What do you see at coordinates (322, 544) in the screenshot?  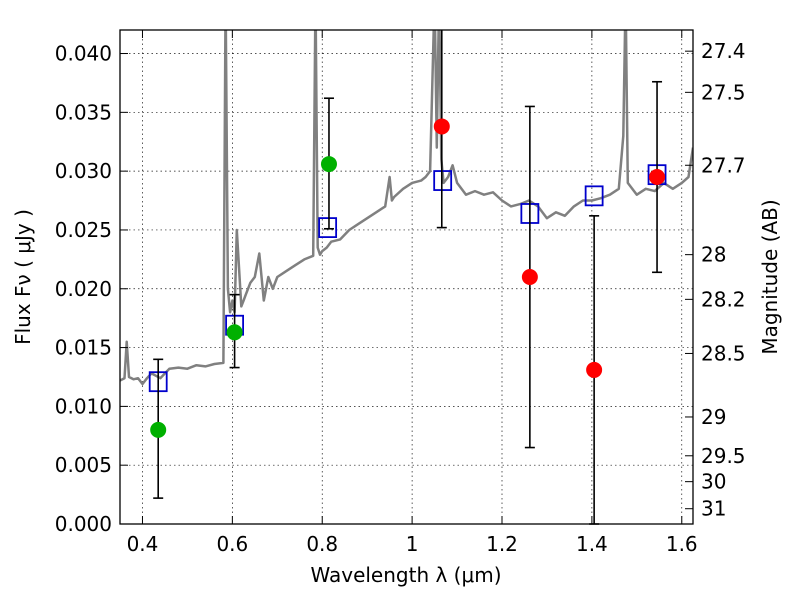 I see `x-tick-label: 0.8` at bounding box center [322, 544].